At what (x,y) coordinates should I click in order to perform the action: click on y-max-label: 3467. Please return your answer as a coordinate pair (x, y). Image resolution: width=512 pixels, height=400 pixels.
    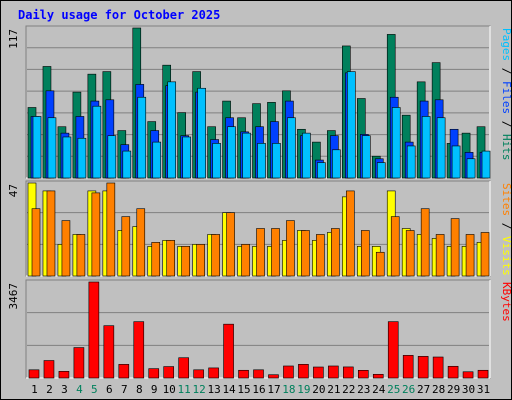
    Looking at the image, I should click on (13, 296).